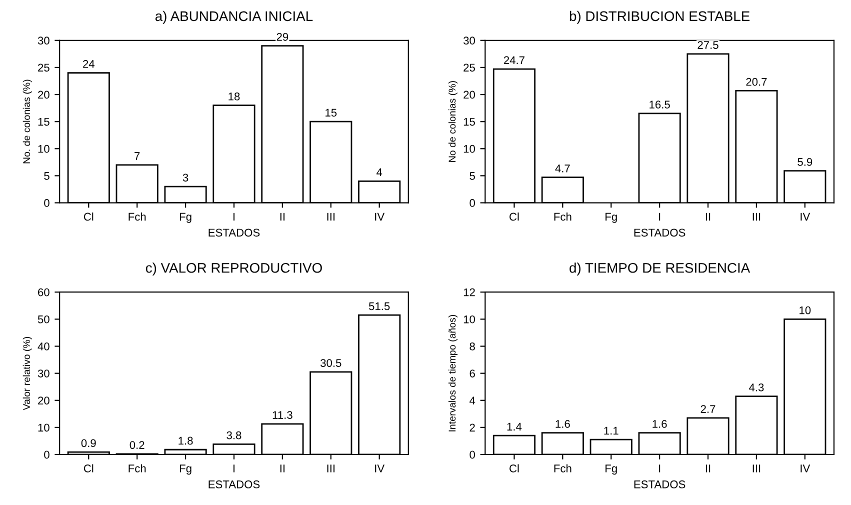  What do you see at coordinates (331, 363) in the screenshot?
I see `data-label: 30.5` at bounding box center [331, 363].